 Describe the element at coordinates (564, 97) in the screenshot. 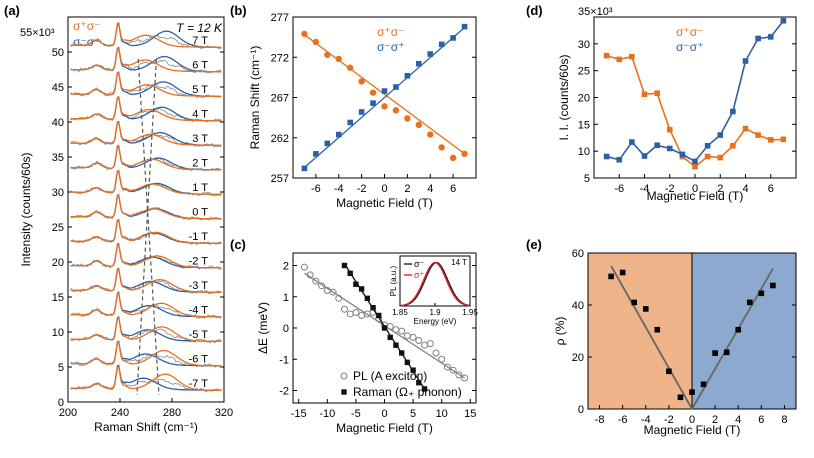

I see `panel-d-ylabel: I. I. (counts/60s)` at that location.